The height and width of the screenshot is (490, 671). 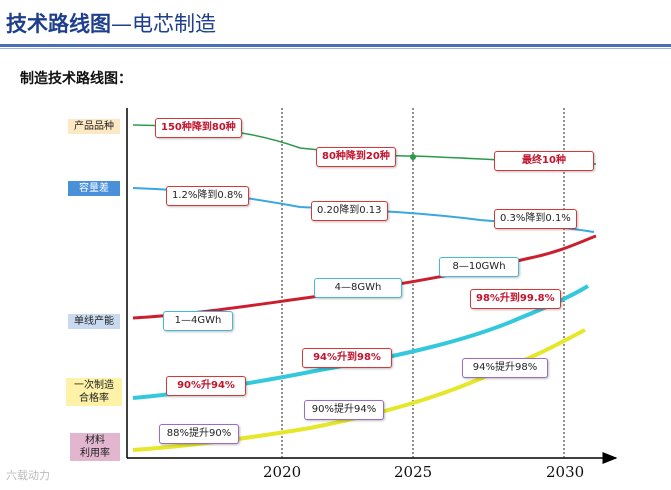 What do you see at coordinates (505, 368) in the screenshot?
I see `label-material-3: 94%提升98%` at bounding box center [505, 368].